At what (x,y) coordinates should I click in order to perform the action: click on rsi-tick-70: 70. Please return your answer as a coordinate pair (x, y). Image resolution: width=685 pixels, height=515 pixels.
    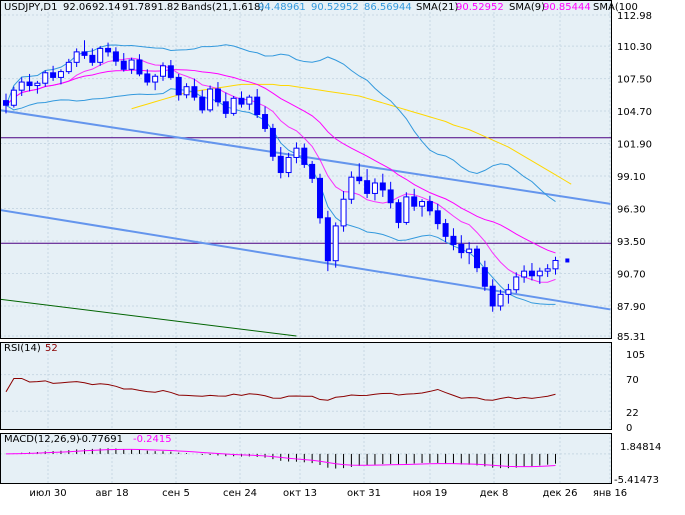
    Looking at the image, I should click on (632, 380).